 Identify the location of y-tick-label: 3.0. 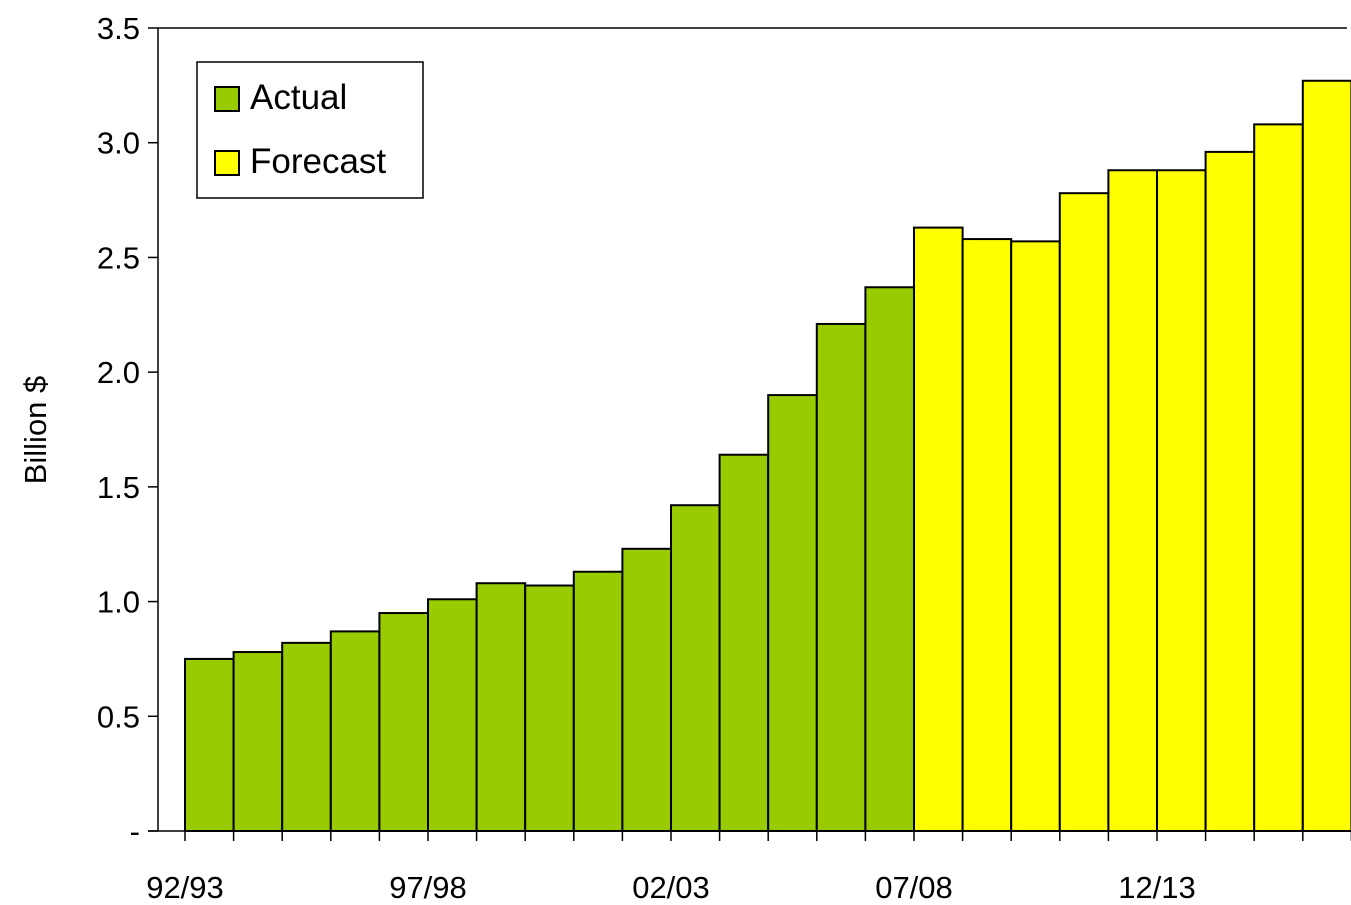
(118, 143).